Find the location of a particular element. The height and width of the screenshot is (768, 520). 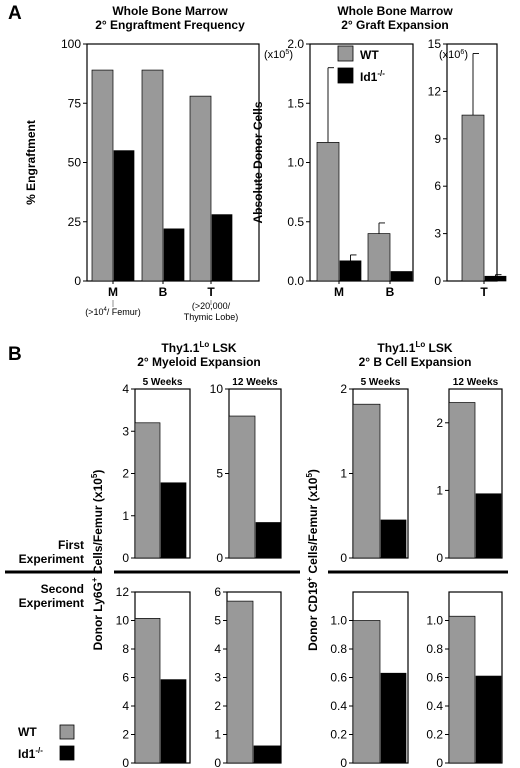

expansion_t-category-label: T is located at coordinates (484, 292).